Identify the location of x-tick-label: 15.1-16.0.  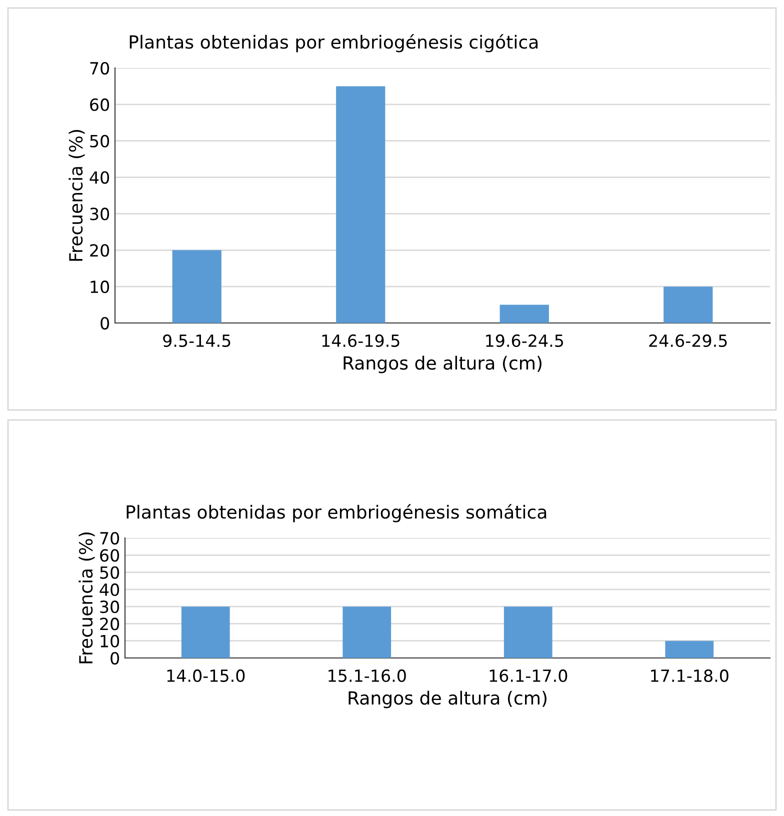
(367, 675).